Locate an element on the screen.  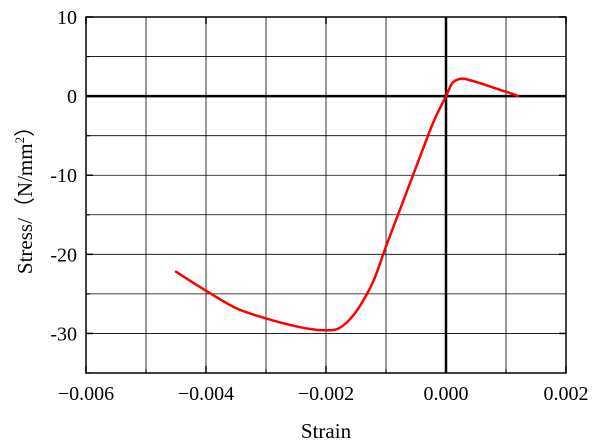
y-axis-title: Stress/（N/mm2） is located at coordinates (24, 195).